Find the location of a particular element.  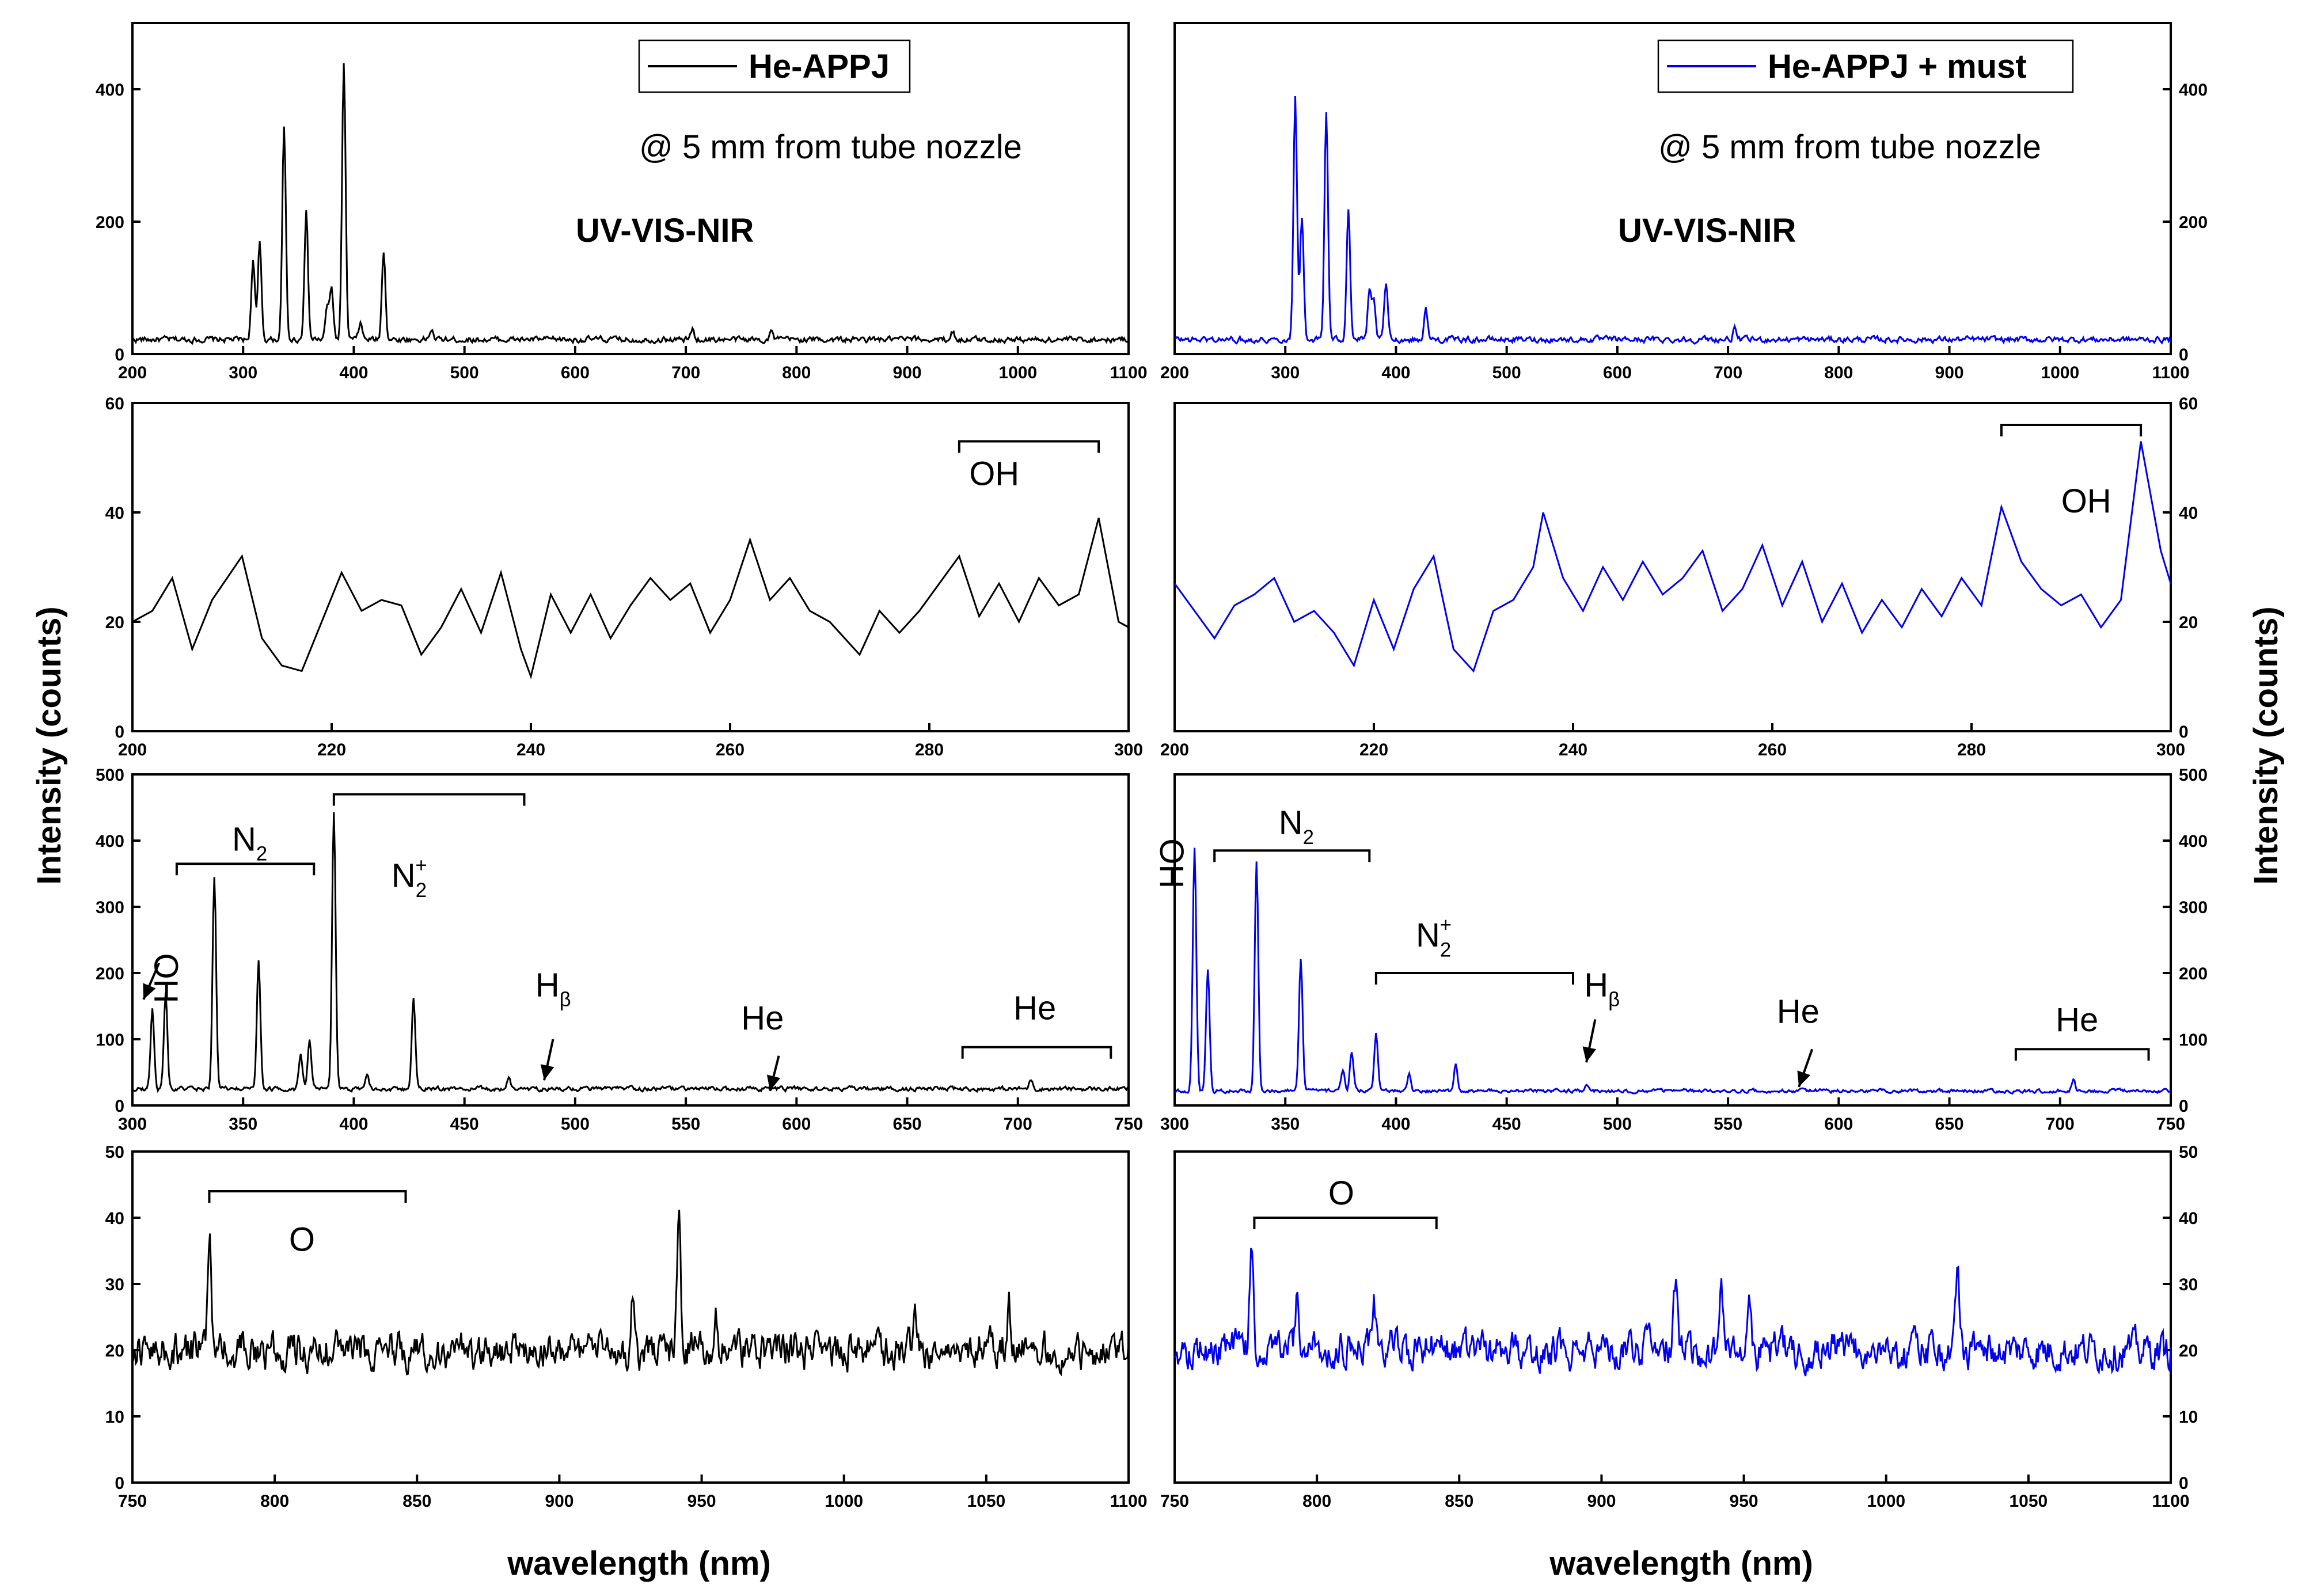

x-tick-label: 350 is located at coordinates (243, 1124).